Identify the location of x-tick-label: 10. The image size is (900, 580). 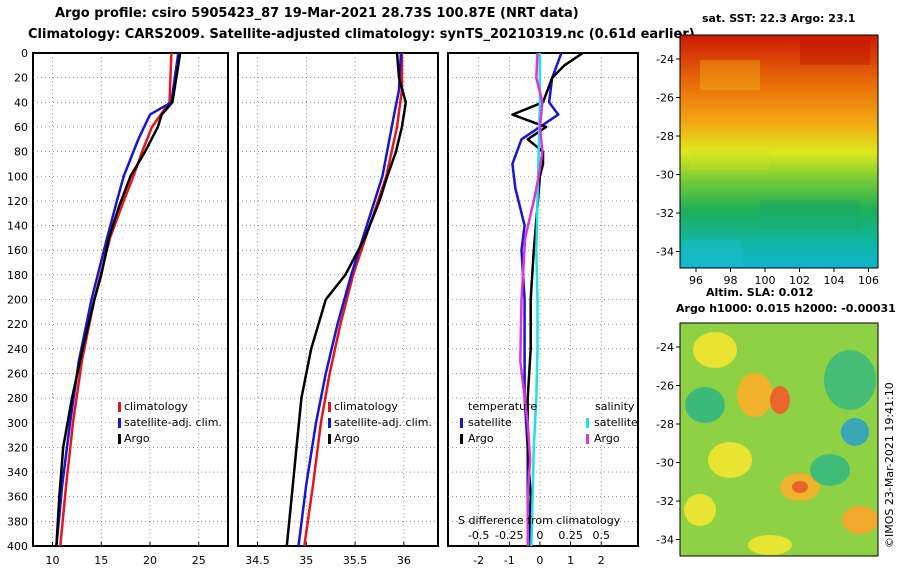
(53, 560).